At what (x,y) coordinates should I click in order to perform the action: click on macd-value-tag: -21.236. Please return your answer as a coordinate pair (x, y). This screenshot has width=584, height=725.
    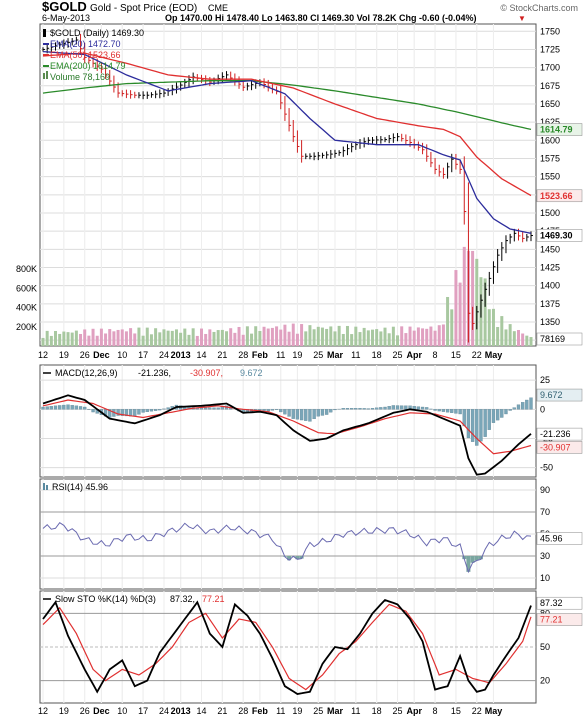
    Looking at the image, I should click on (555, 434).